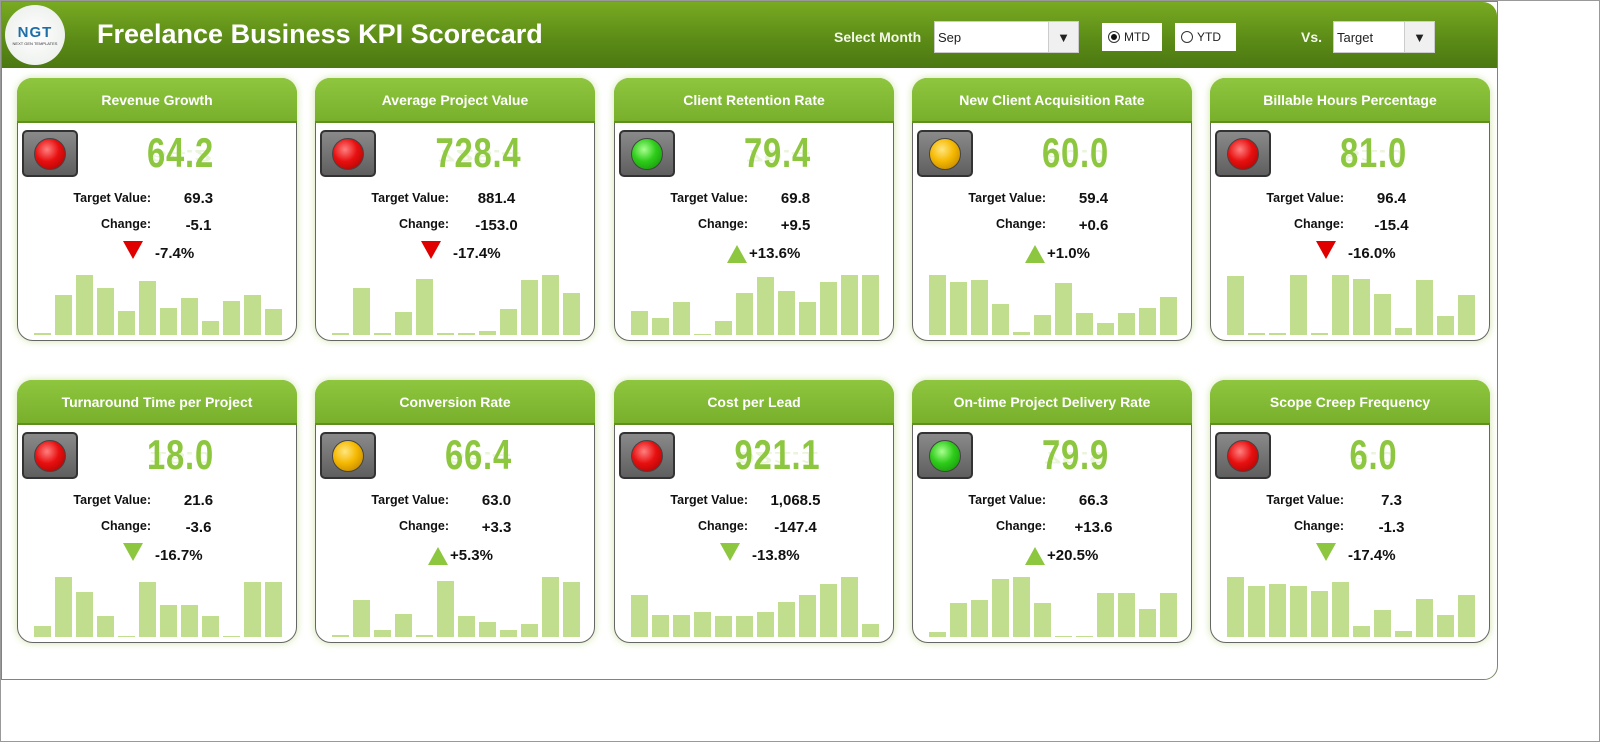 The width and height of the screenshot is (1600, 742). Describe the element at coordinates (1205, 37) in the screenshot. I see `ytd-radio: YTD` at that location.